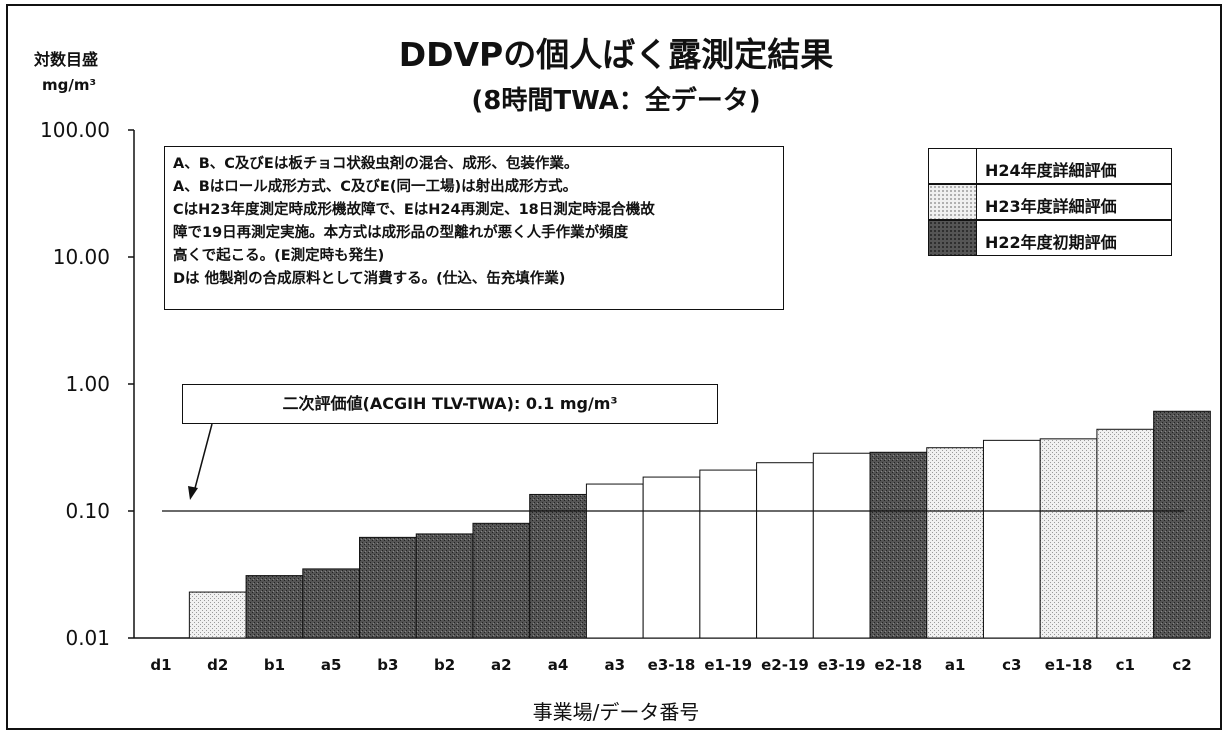 The image size is (1232, 736). Describe the element at coordinates (1181, 665) in the screenshot. I see `x-tick-label: c2` at that location.